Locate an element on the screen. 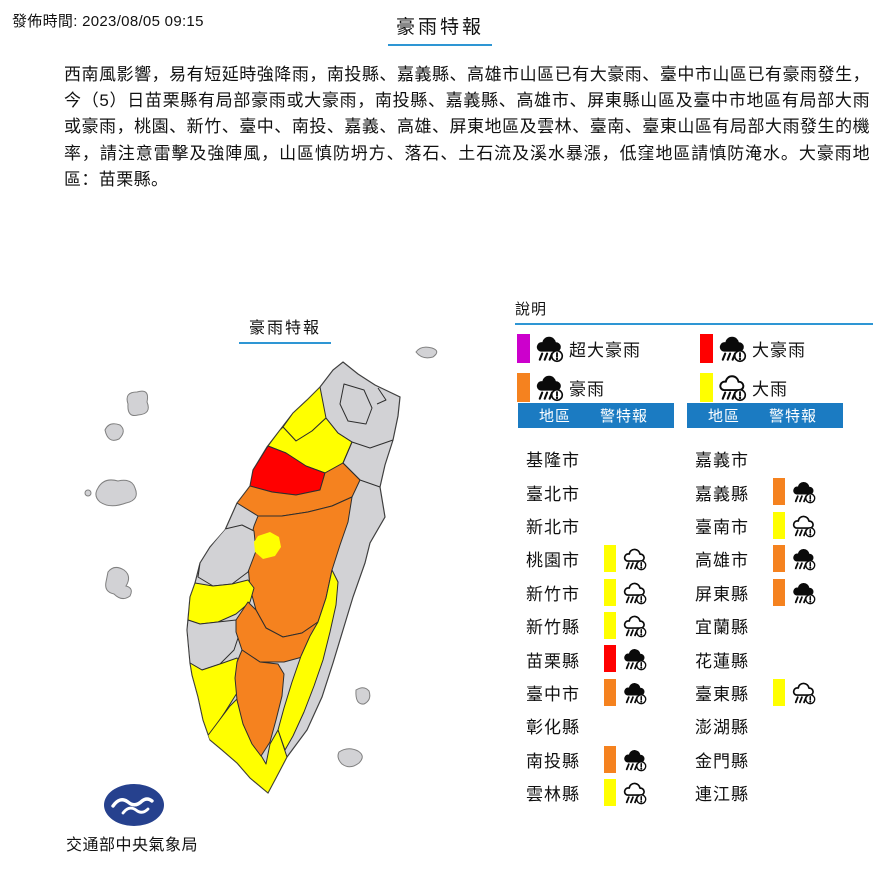 The height and width of the screenshot is (880, 880). table-row: 苗栗縣 is located at coordinates (596, 658).